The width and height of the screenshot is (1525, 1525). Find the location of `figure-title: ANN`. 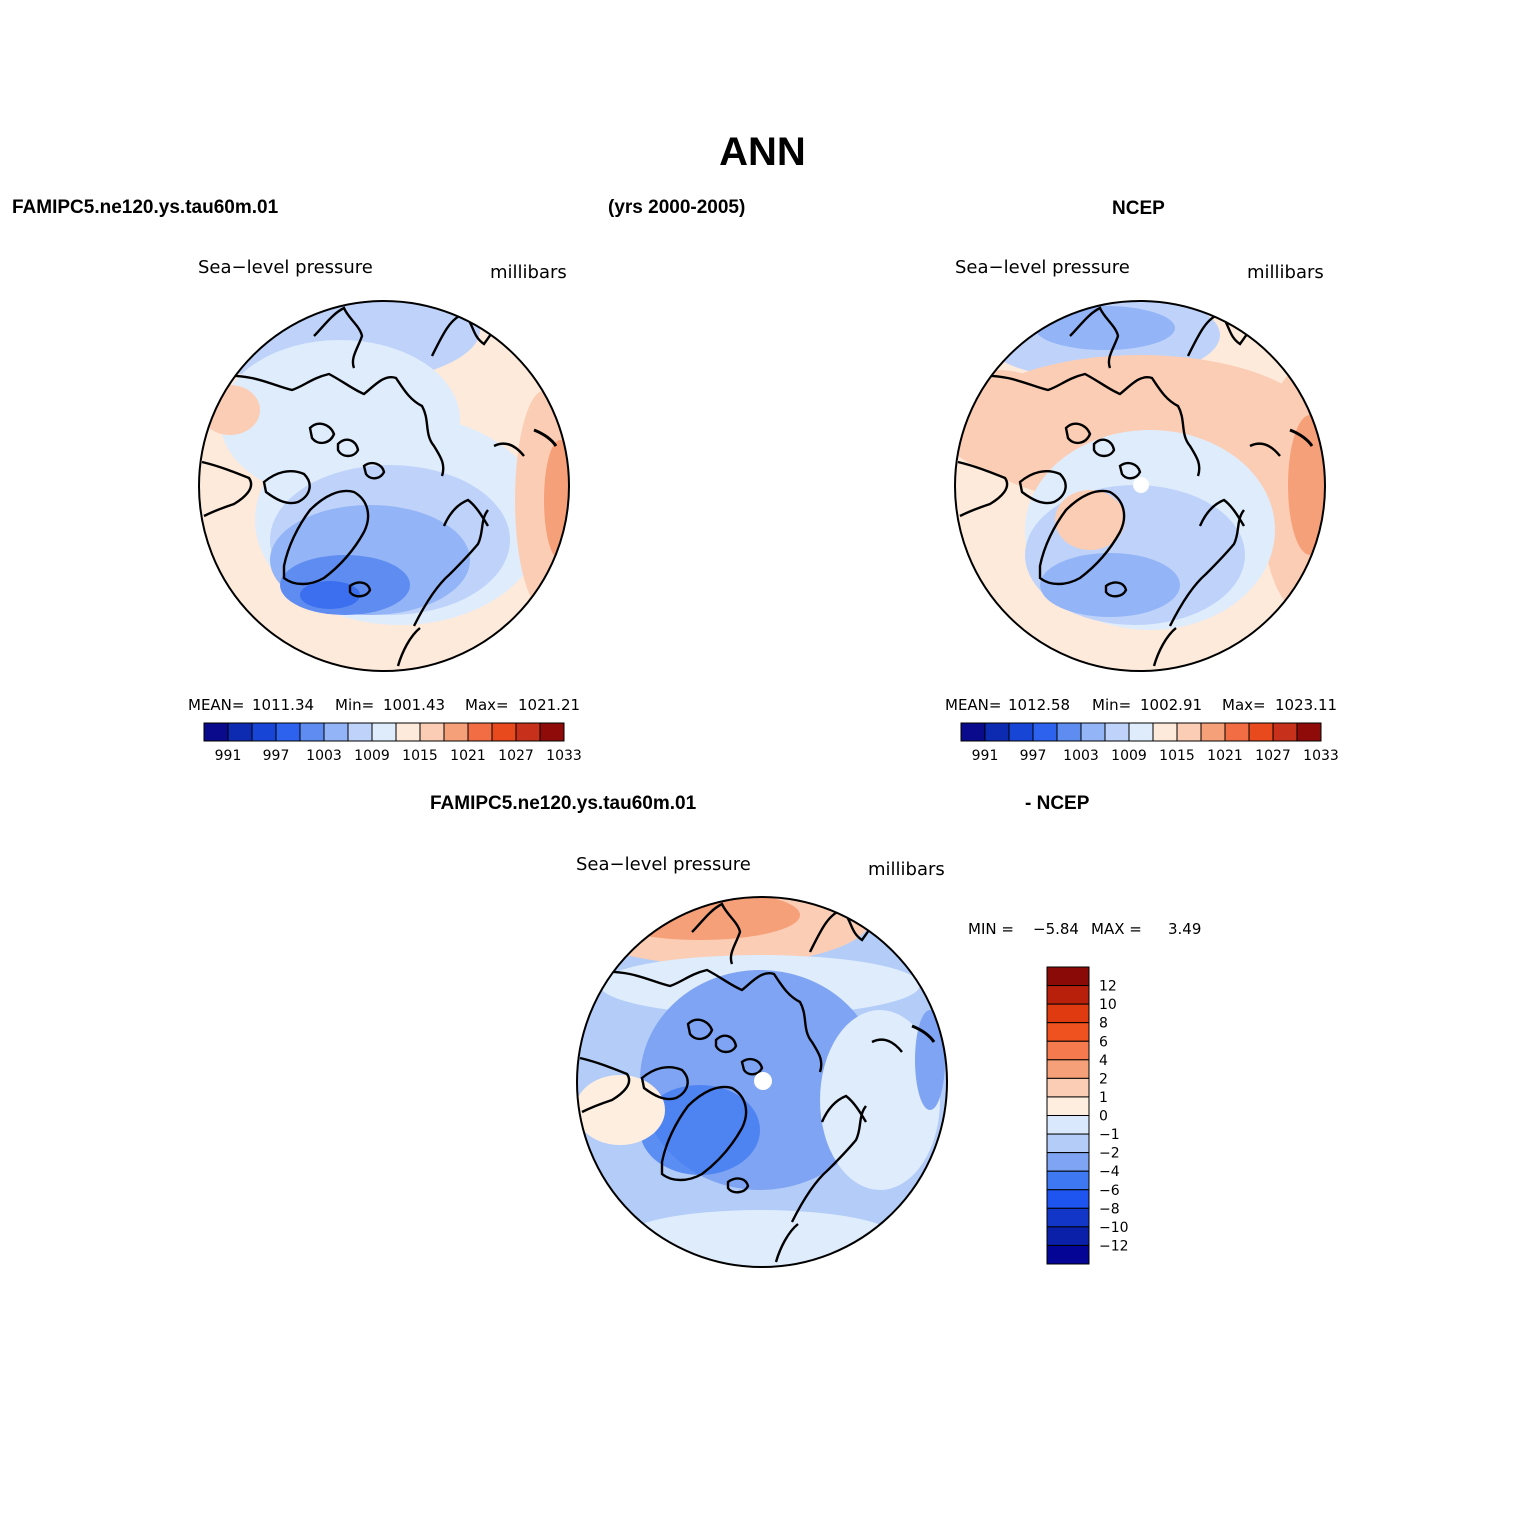

figure-title: ANN is located at coordinates (762, 152).